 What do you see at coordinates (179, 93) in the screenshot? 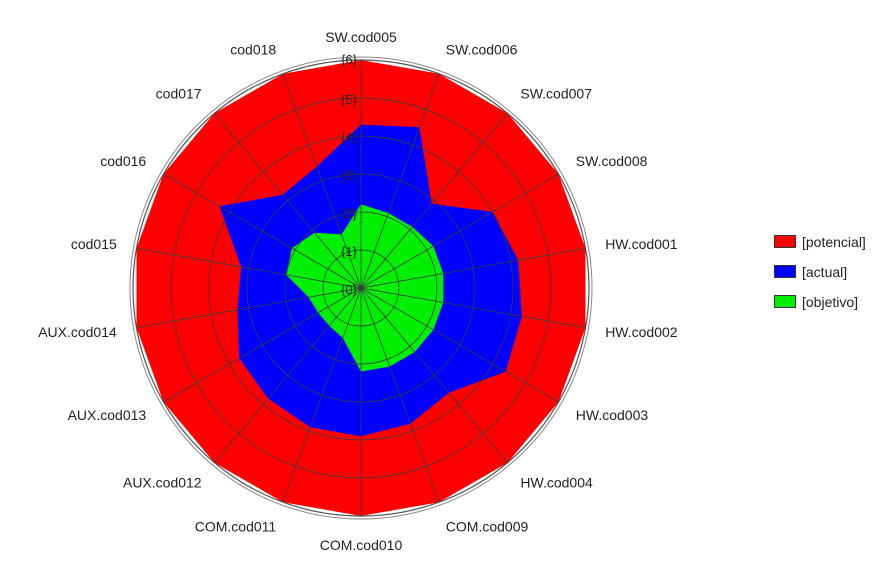
I see `category-label-cod017: cod017` at bounding box center [179, 93].